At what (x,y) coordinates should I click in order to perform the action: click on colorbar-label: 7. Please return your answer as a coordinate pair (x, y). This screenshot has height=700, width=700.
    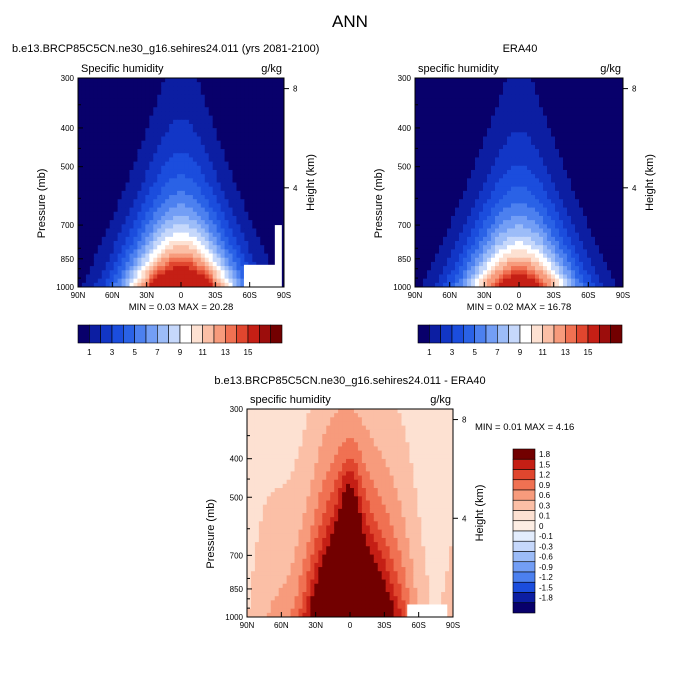
    Looking at the image, I should click on (157, 352).